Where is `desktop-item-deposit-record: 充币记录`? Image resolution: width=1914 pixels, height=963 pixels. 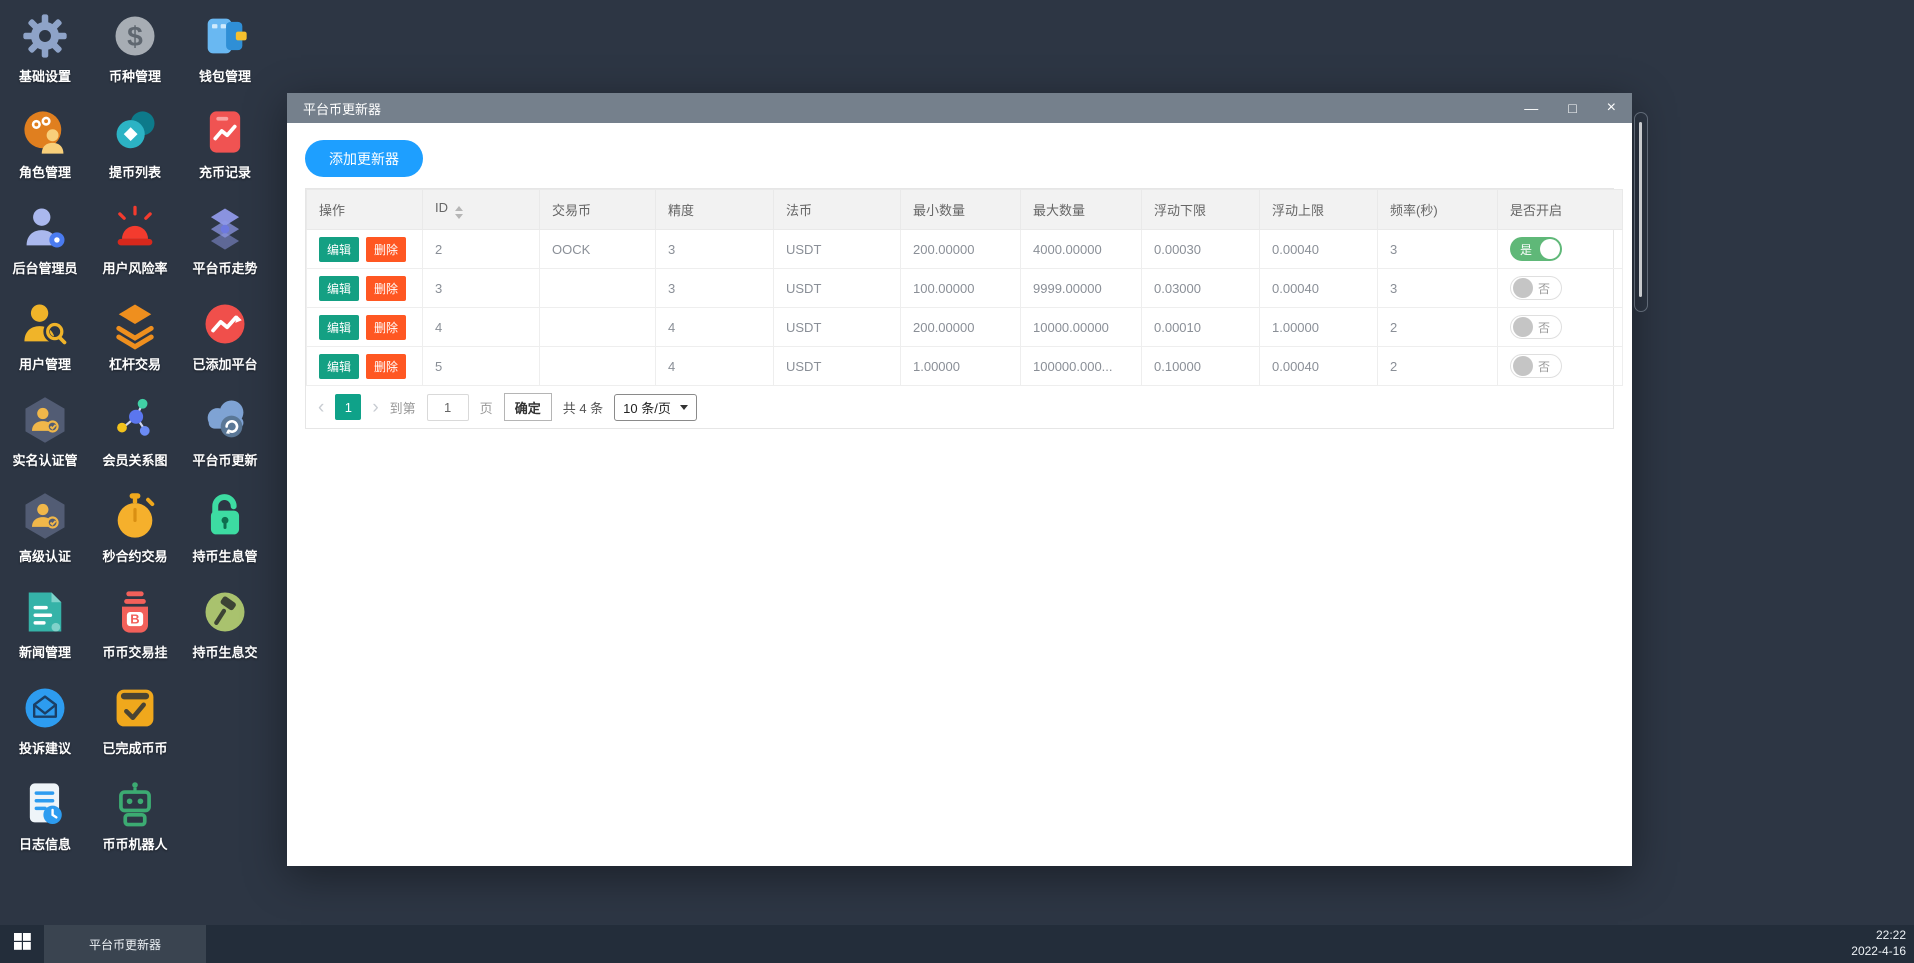 desktop-item-deposit-record: 充币记录 is located at coordinates (225, 154).